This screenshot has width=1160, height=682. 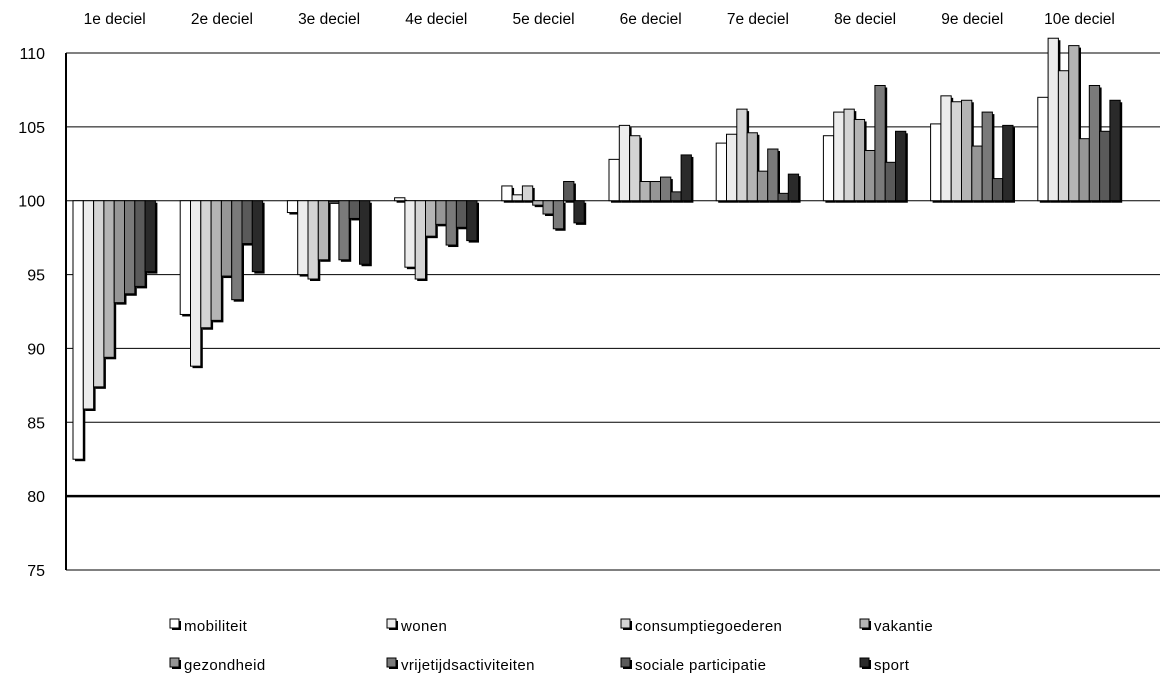 I want to click on y-tick-label: 95, so click(x=36, y=276).